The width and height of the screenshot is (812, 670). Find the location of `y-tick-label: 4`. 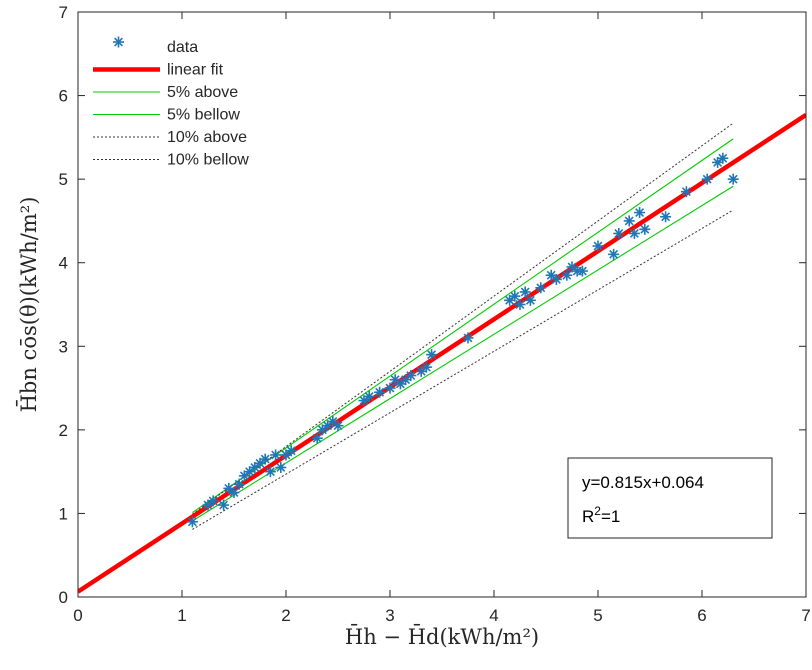

y-tick-label: 4 is located at coordinates (63, 263).